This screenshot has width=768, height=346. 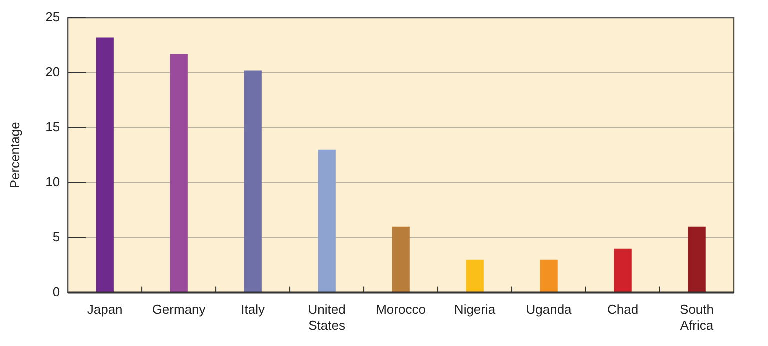 What do you see at coordinates (253, 310) in the screenshot?
I see `x-tick-label: Italy` at bounding box center [253, 310].